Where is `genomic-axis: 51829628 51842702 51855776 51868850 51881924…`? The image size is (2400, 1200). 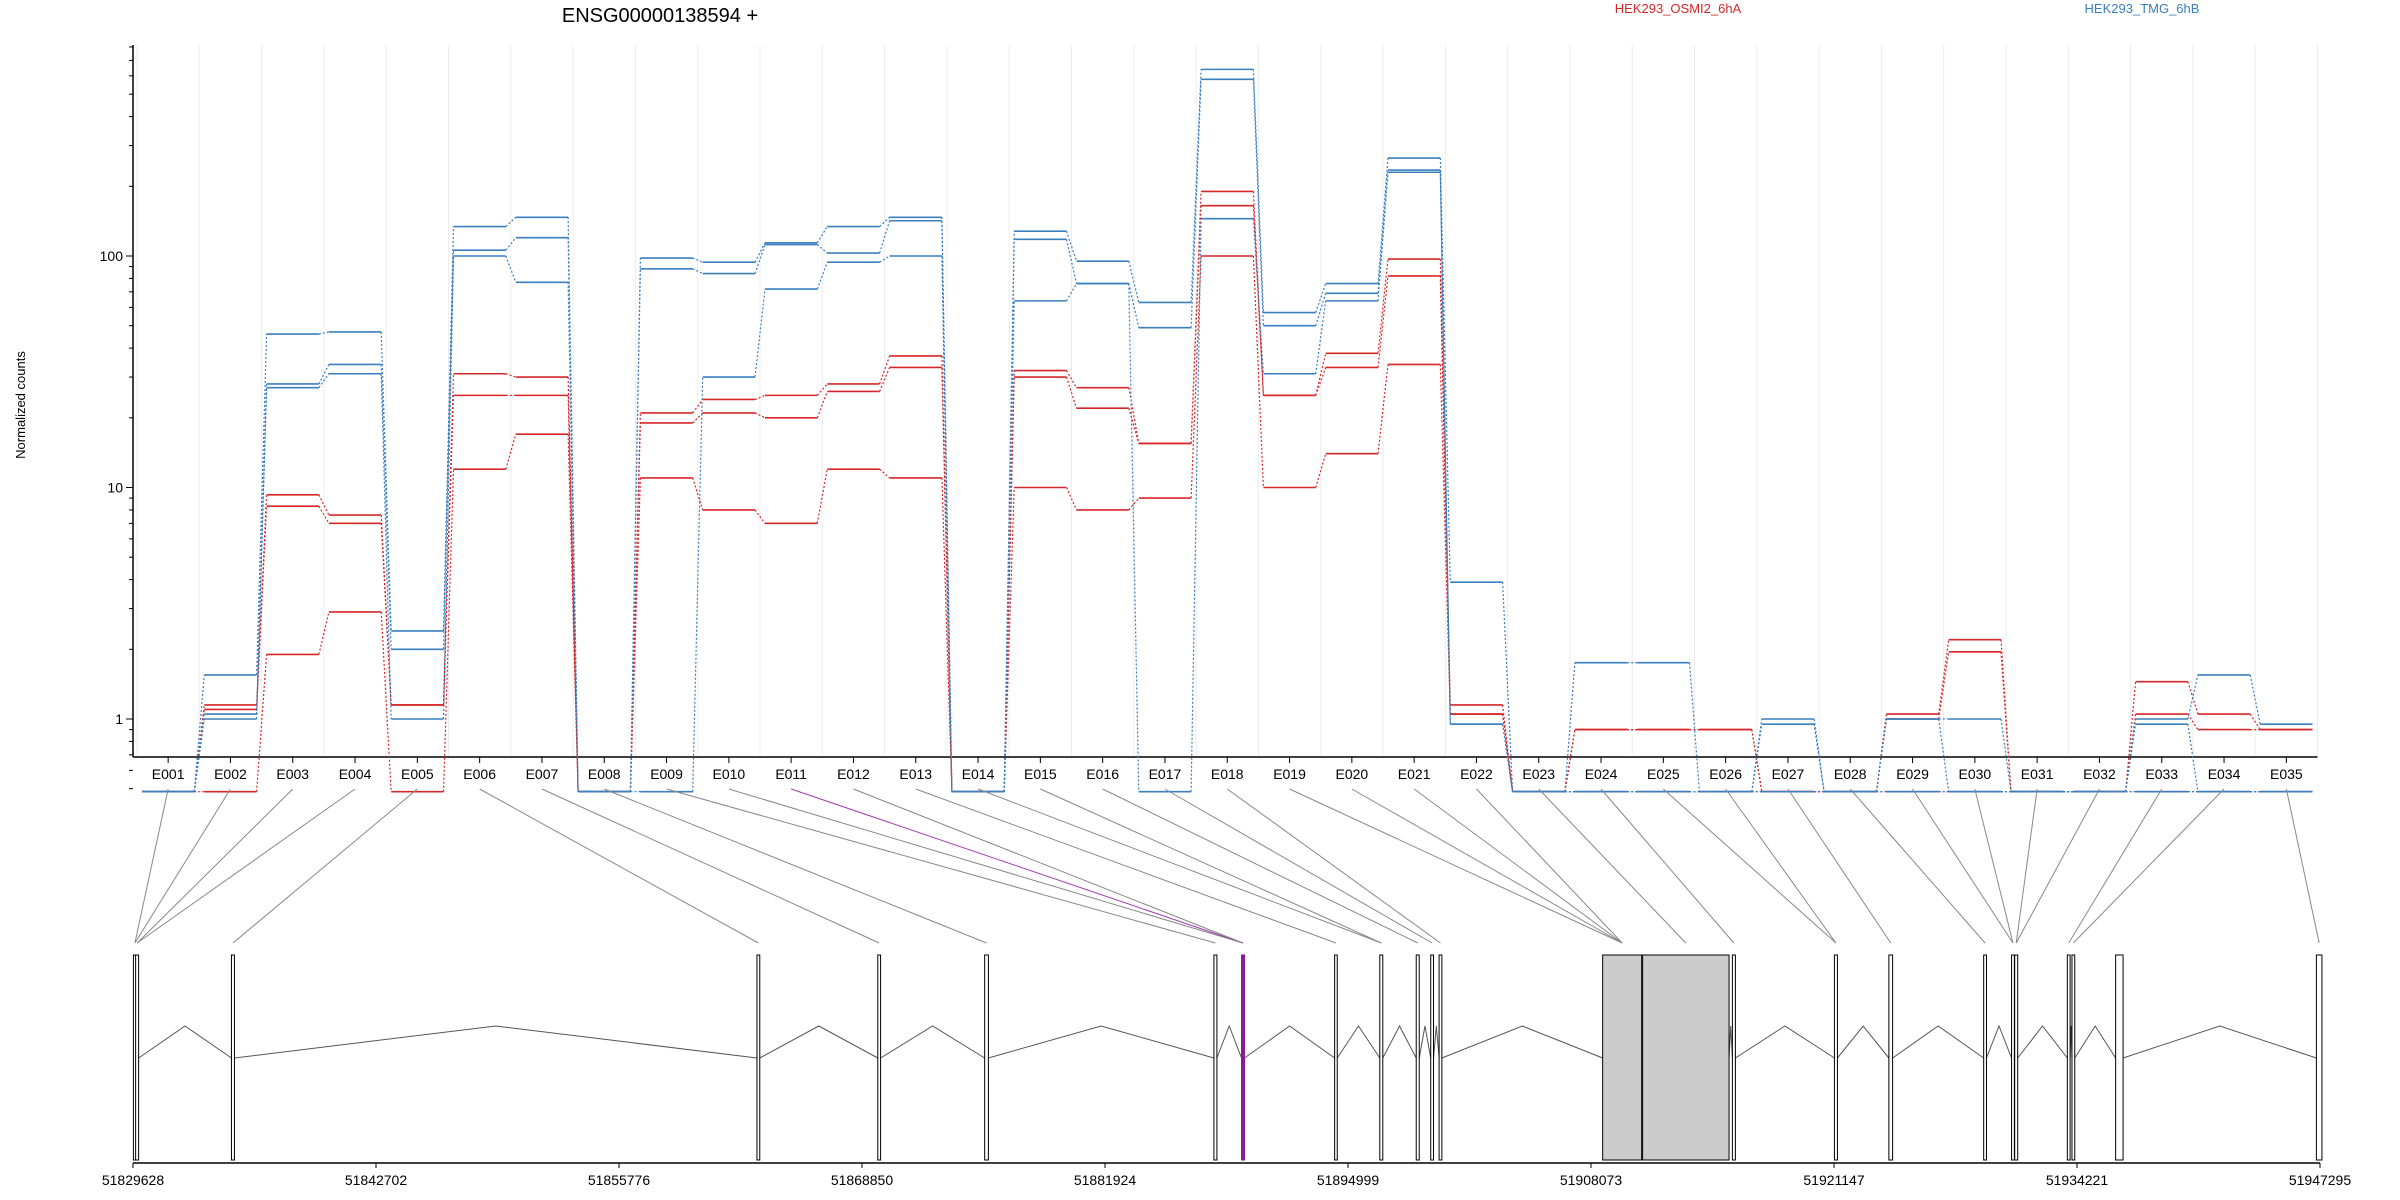 genomic-axis: 51829628 51842702 51855776 51868850 51881924… is located at coordinates (1226, 1175).